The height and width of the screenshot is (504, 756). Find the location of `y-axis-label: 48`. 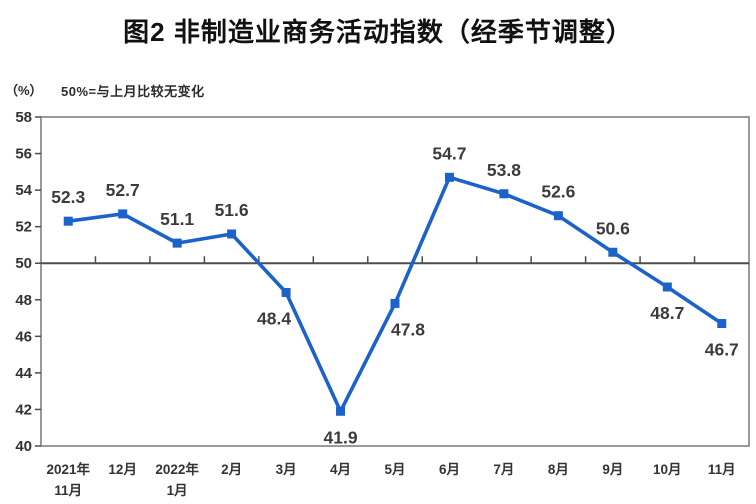

y-axis-label: 48 is located at coordinates (23, 300).